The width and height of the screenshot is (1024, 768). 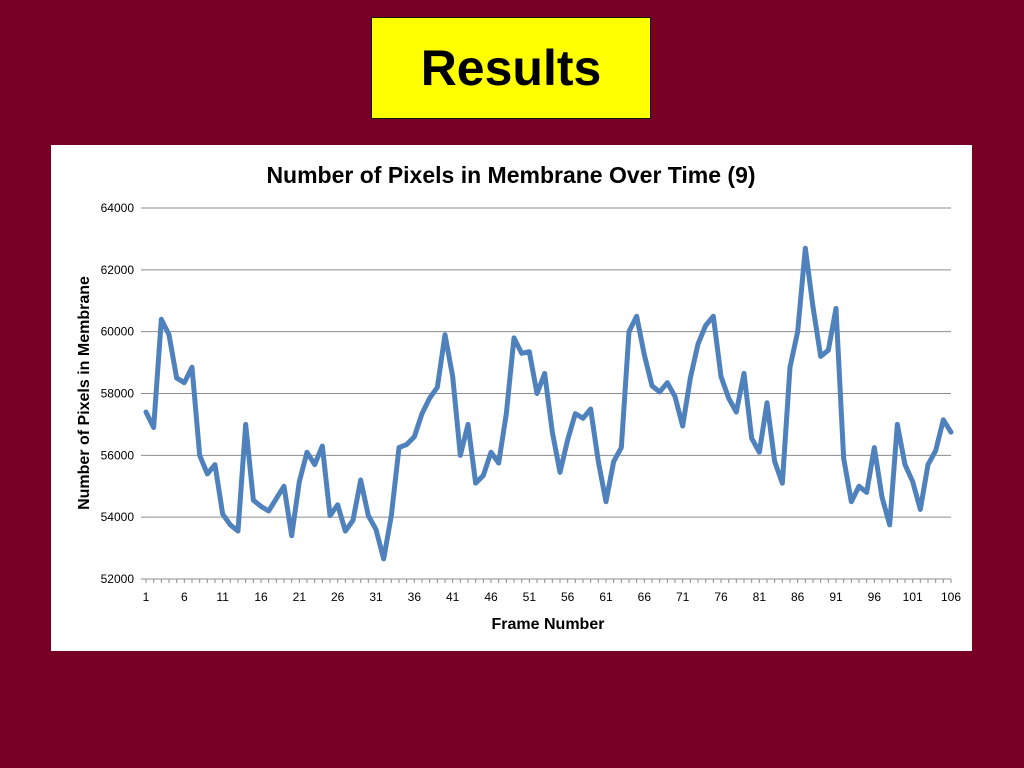 What do you see at coordinates (875, 597) in the screenshot?
I see `x-tick-label: 96` at bounding box center [875, 597].